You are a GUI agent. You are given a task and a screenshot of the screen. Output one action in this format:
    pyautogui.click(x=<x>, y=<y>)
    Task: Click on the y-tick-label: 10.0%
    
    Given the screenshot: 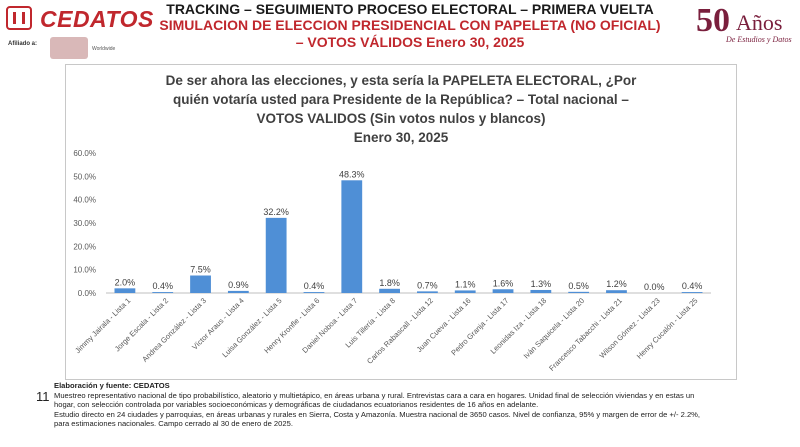 What is the action you would take?
    pyautogui.click(x=84, y=270)
    